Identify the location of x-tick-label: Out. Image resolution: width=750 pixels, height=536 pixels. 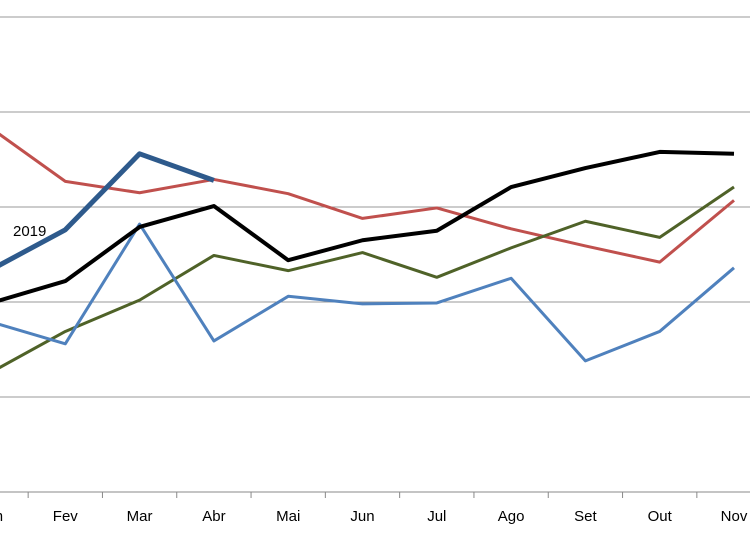
(660, 516).